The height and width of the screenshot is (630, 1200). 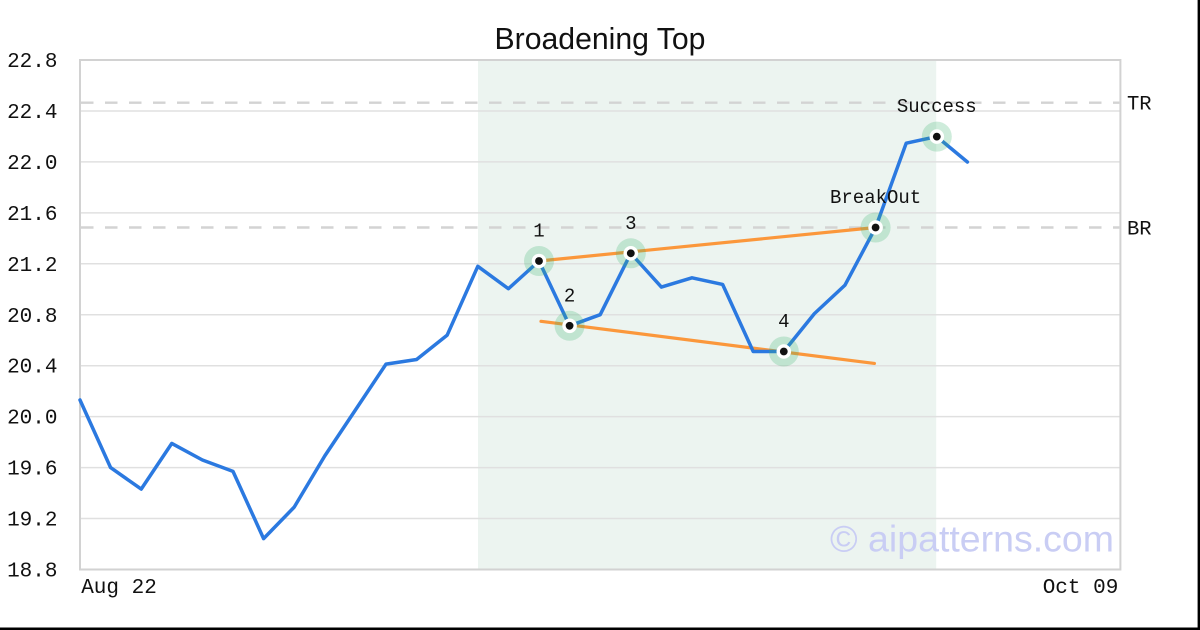 What do you see at coordinates (119, 588) in the screenshot?
I see `svg-text: Aug 22` at bounding box center [119, 588].